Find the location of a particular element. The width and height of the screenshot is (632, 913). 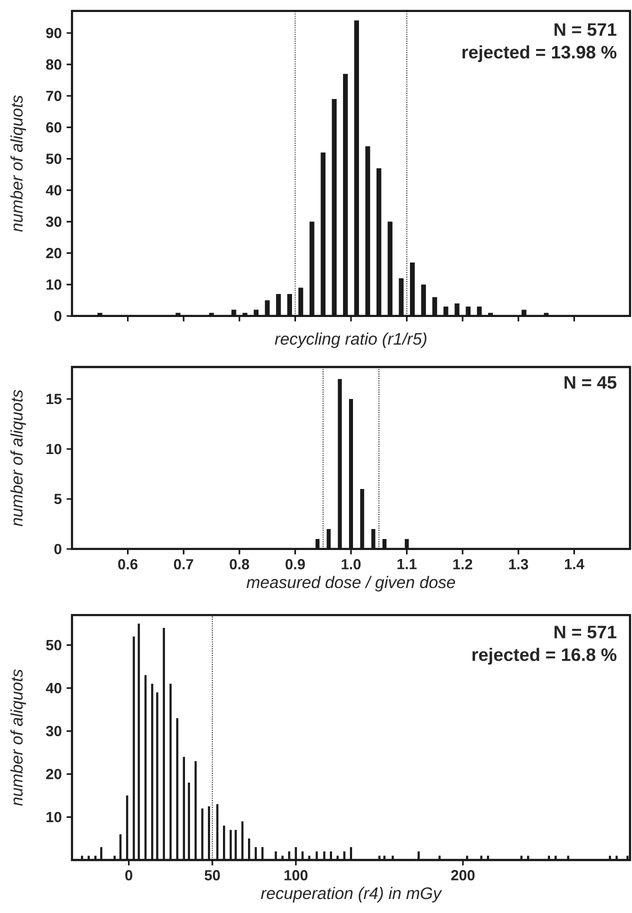

x-axis-title: recuperation (r4) in mGy is located at coordinates (351, 894).